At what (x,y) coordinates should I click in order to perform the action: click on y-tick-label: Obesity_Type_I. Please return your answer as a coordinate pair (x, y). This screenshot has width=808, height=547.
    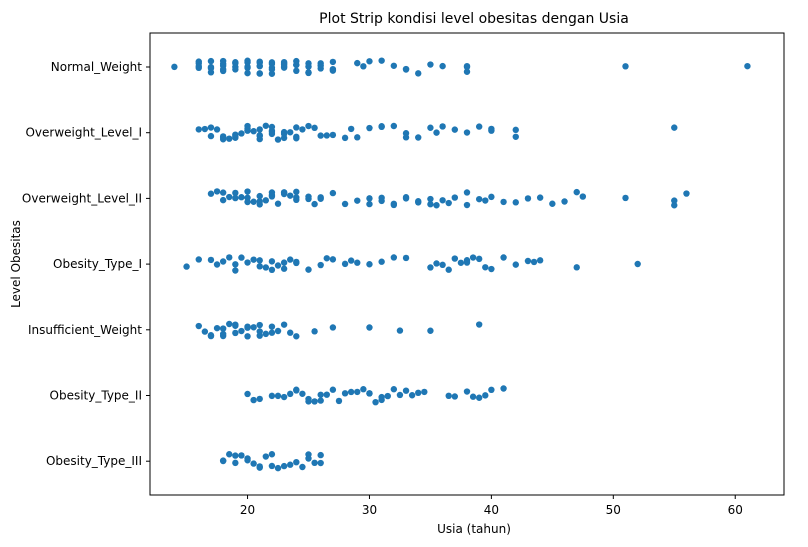
    Looking at the image, I should click on (97, 264).